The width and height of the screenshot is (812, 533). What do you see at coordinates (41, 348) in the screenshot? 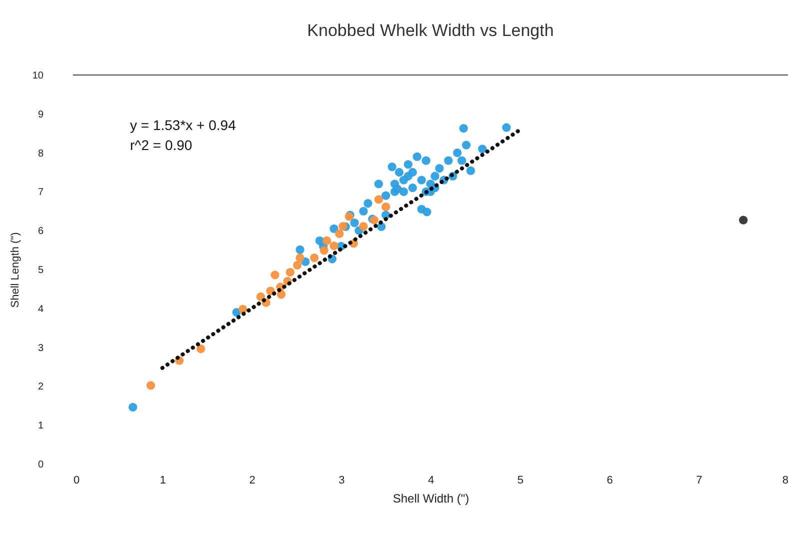
I see `y-tick-label: 3` at bounding box center [41, 348].